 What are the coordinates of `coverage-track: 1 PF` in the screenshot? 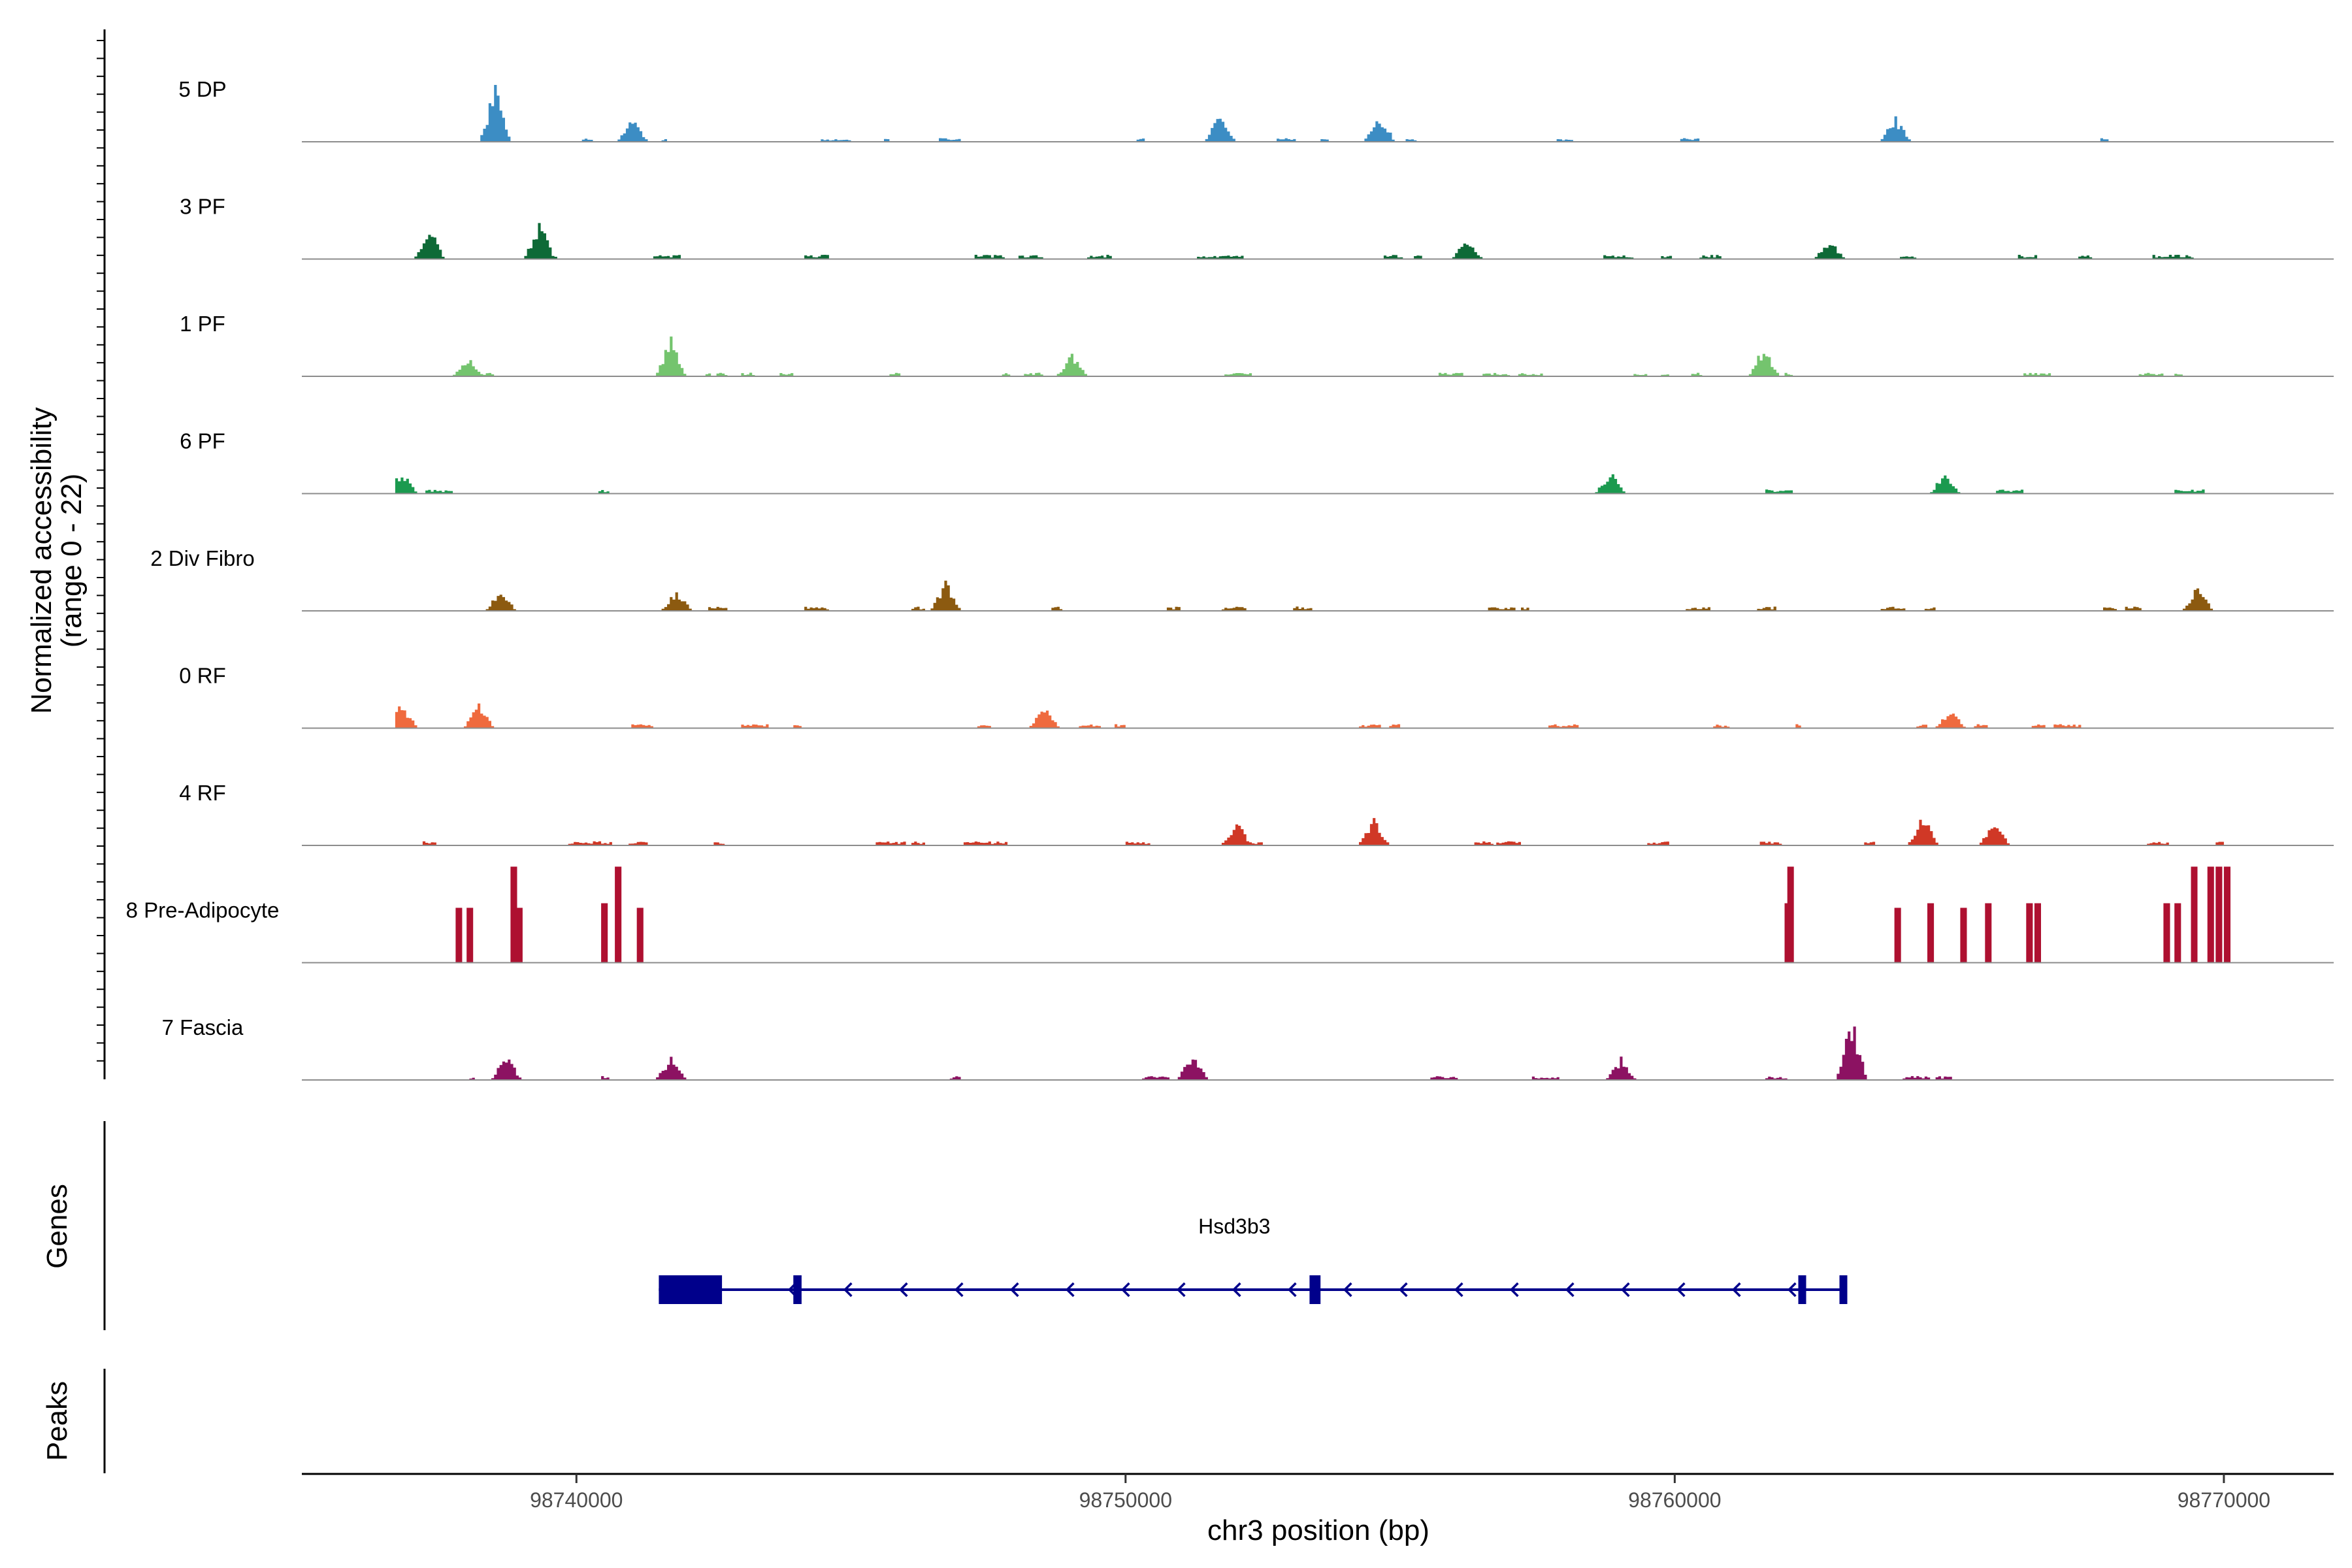 It's located at (1257, 344).